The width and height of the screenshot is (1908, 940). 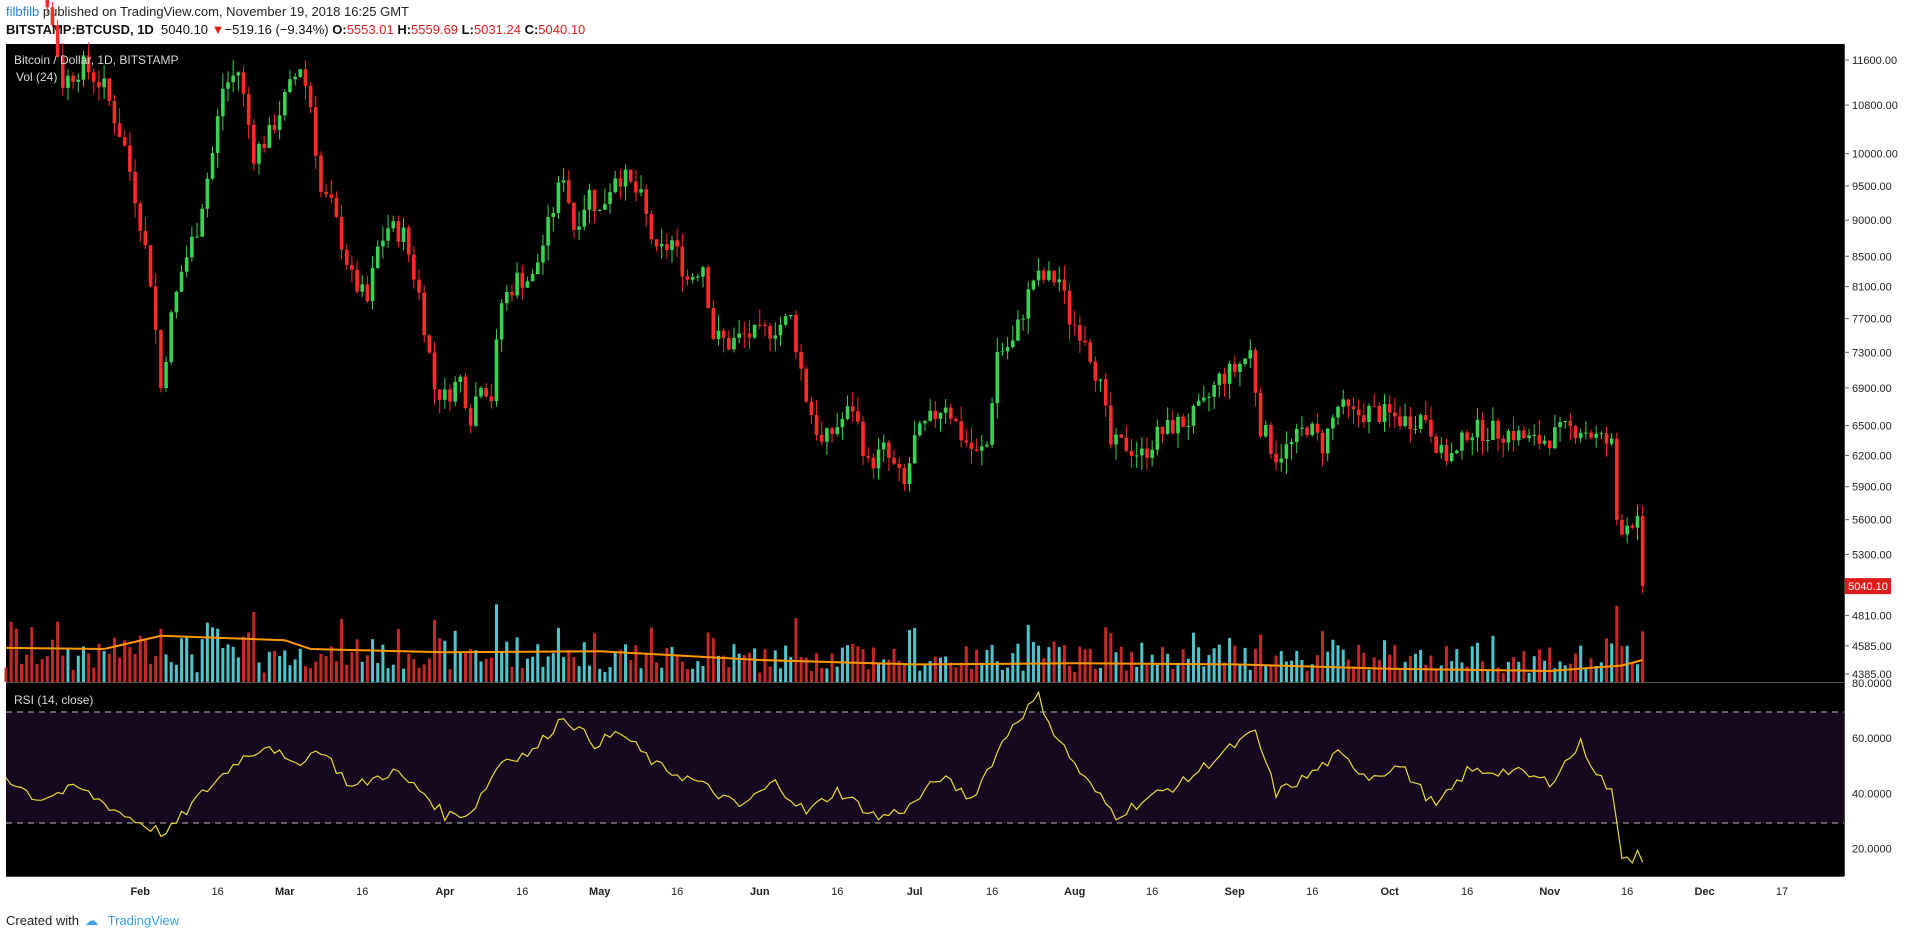 I want to click on open-value: 5553.01, so click(x=370, y=29).